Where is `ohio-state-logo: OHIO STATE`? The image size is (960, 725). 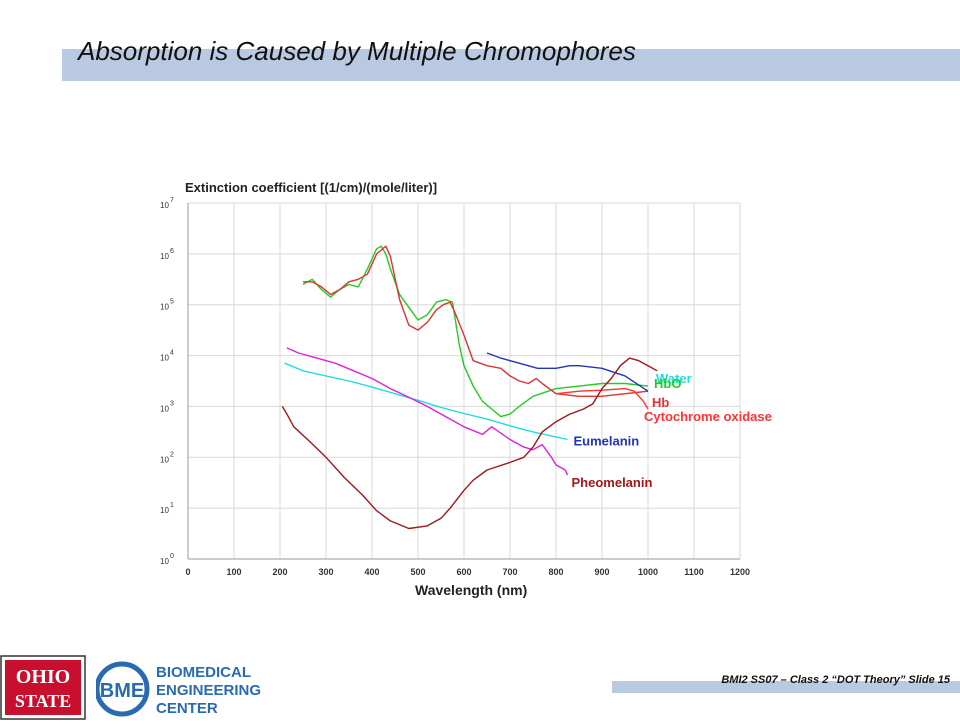
ohio-state-logo: OHIO STATE is located at coordinates (43, 687).